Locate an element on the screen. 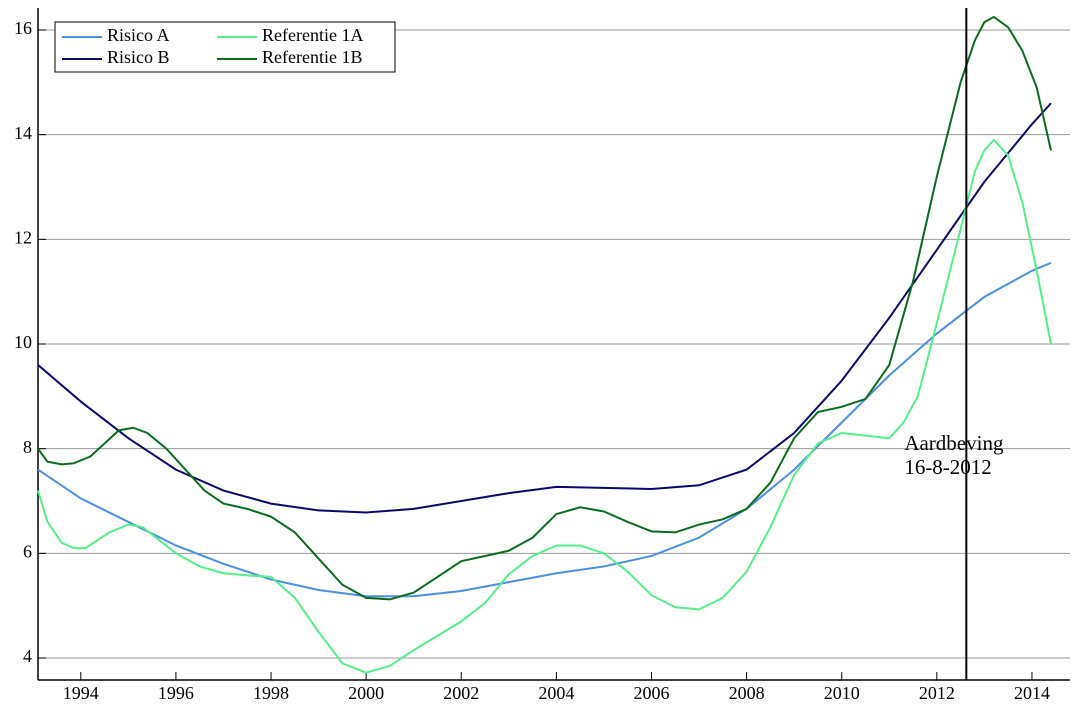 The width and height of the screenshot is (1073, 706). y-tick-label: 4 is located at coordinates (27, 656).